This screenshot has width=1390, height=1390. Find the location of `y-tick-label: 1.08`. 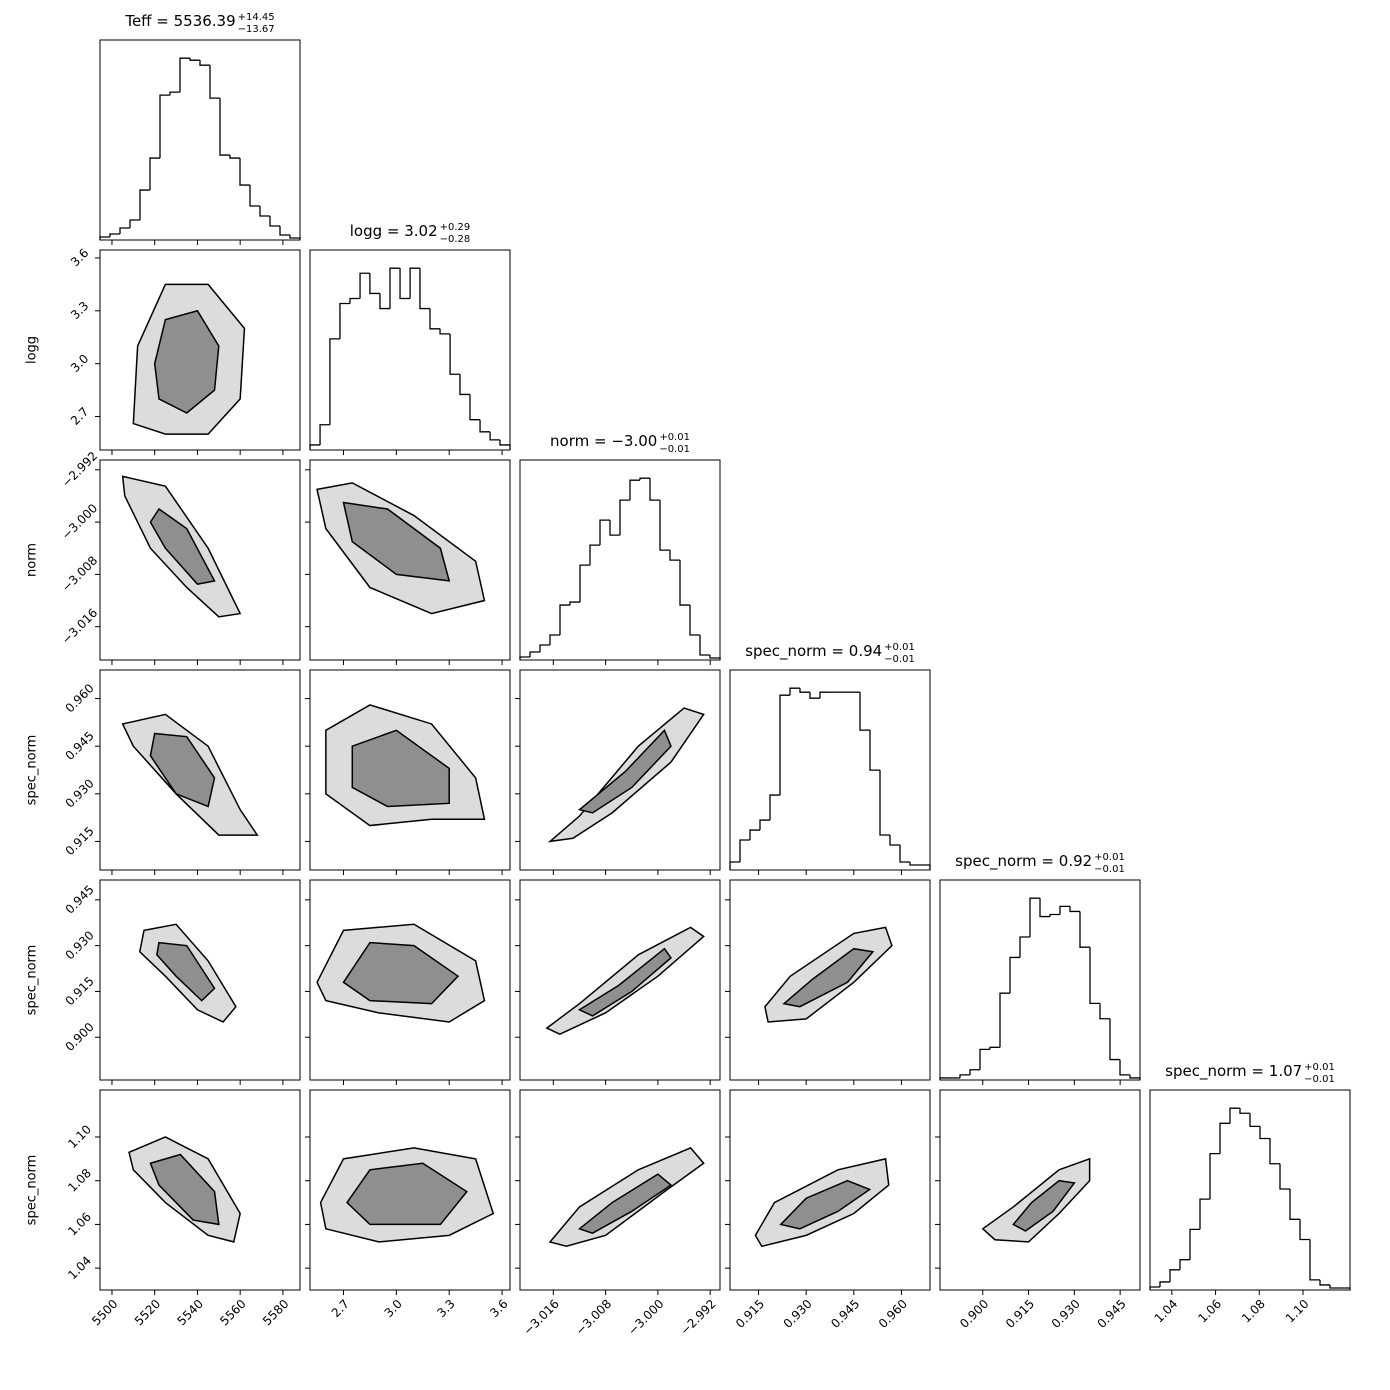

y-tick-label: 1.08 is located at coordinates (79, 1180).